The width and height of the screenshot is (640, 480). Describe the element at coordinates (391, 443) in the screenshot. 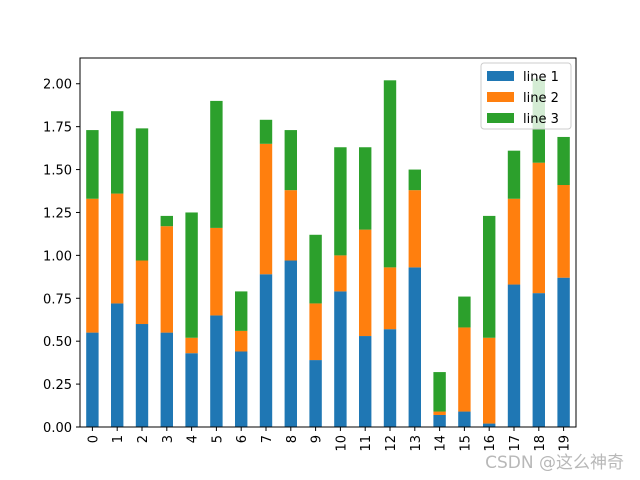

I see `x-tick-label: 12` at that location.